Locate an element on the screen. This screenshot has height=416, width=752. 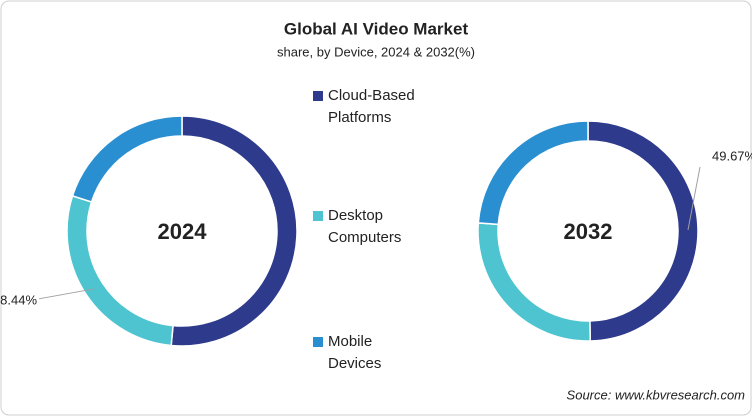
data-label: 49.67% is located at coordinates (732, 155).